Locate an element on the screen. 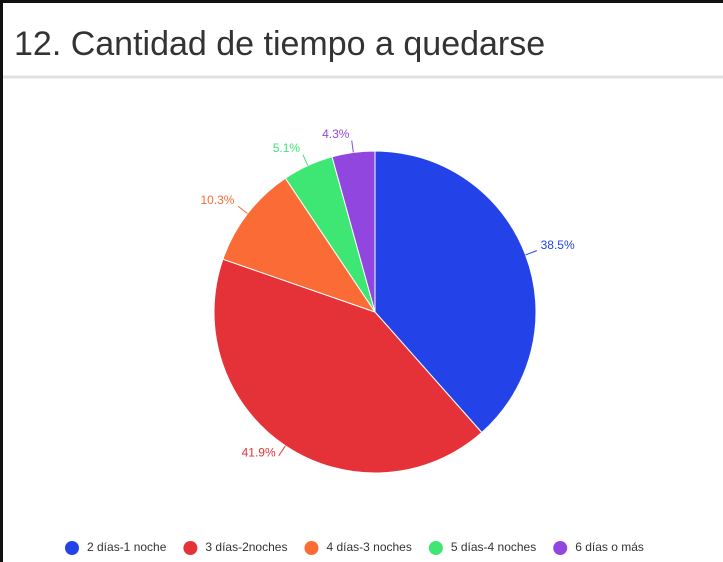  legend-label: 3 días-2noches is located at coordinates (246, 547).